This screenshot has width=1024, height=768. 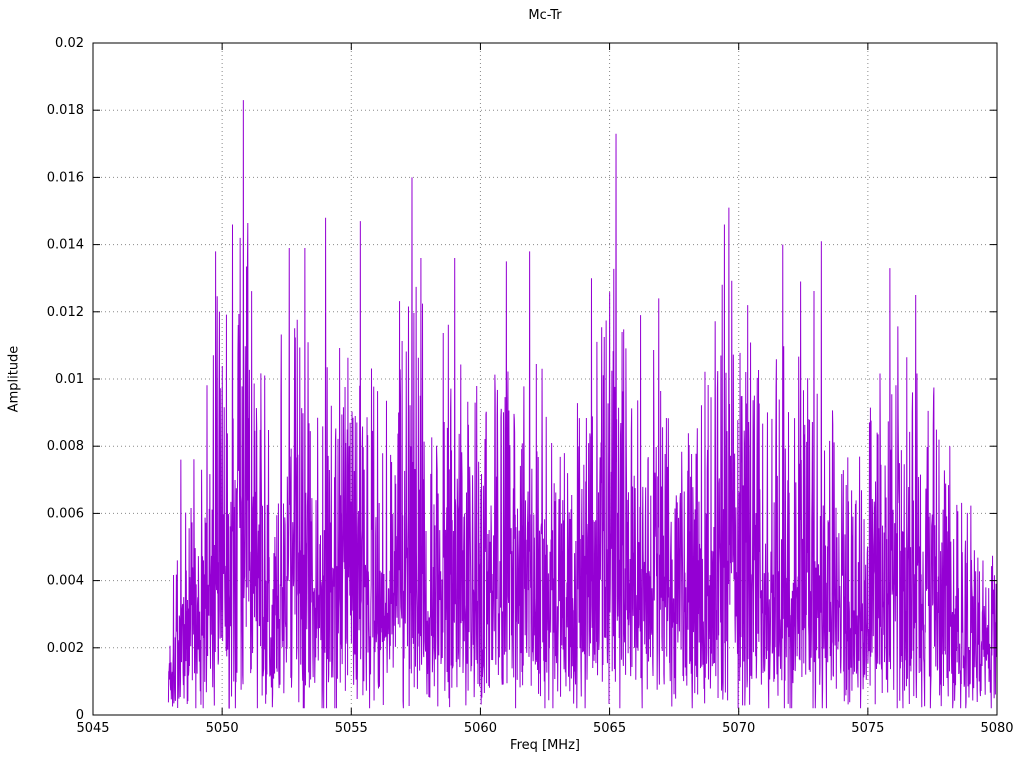 What do you see at coordinates (65, 513) in the screenshot?
I see `y-tick-label: 0.006` at bounding box center [65, 513].